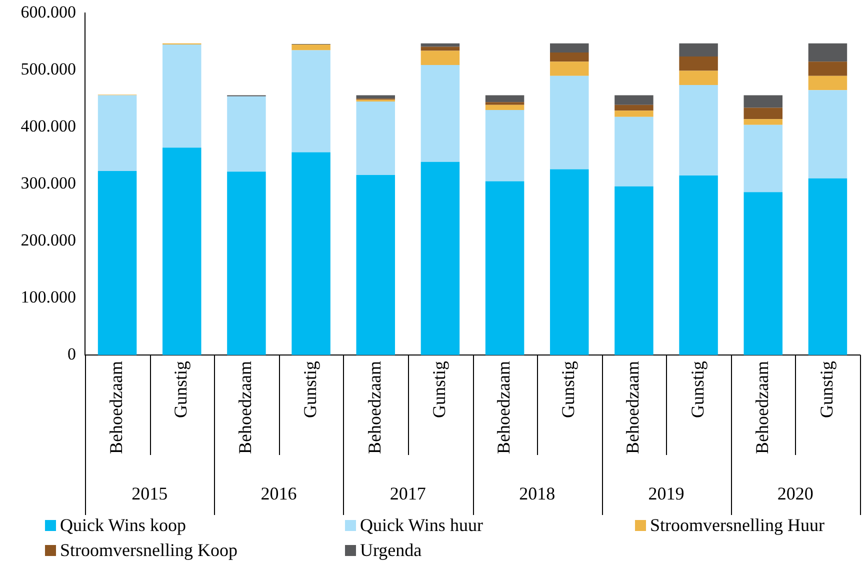  What do you see at coordinates (421, 525) in the screenshot?
I see `legend-label: Quick Wins huur` at bounding box center [421, 525].